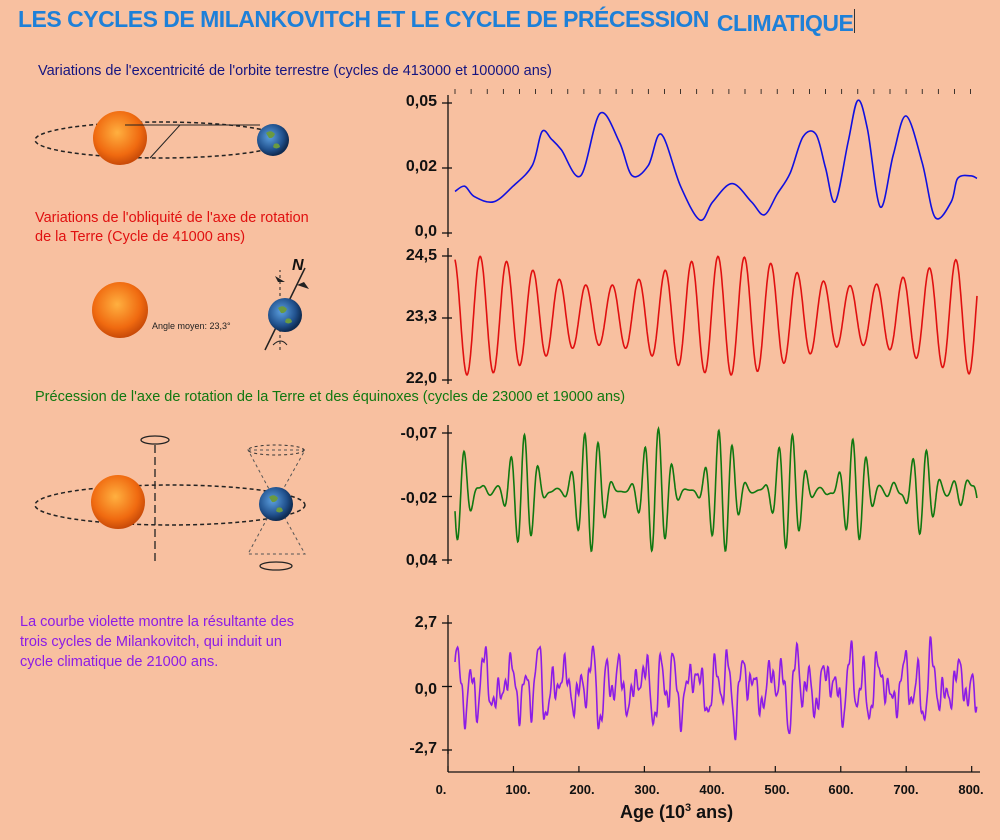 The height and width of the screenshot is (840, 1000). What do you see at coordinates (276, 476) in the screenshot?
I see `precession-cone-top` at bounding box center [276, 476].